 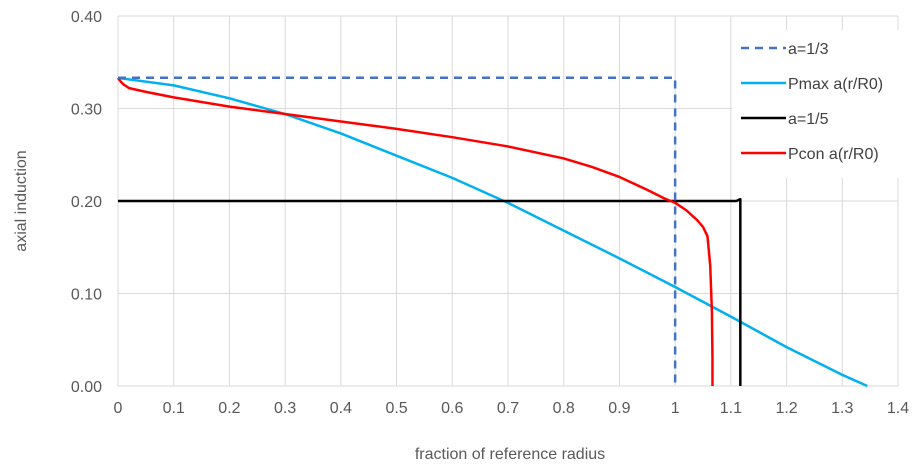 What do you see at coordinates (86, 17) in the screenshot?
I see `y-tick-label: 0.40` at bounding box center [86, 17].